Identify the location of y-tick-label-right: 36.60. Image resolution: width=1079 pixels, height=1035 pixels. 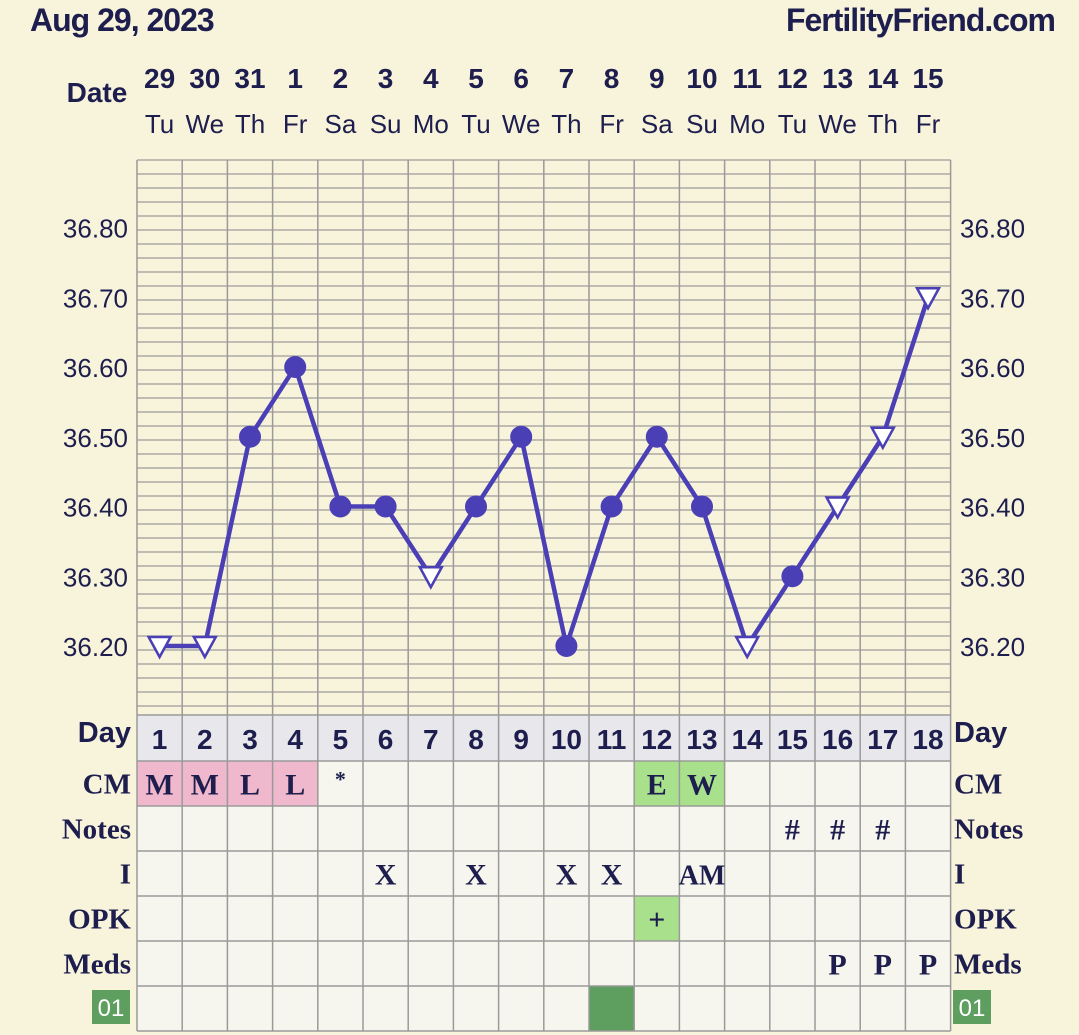
(992, 368).